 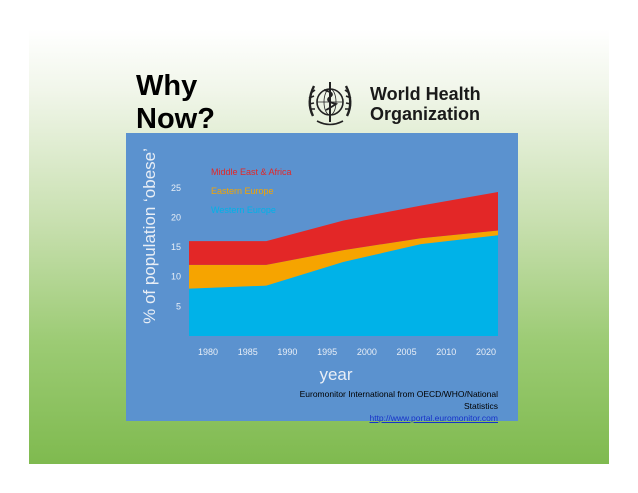 What do you see at coordinates (242, 191) in the screenshot?
I see `legend-entry: Eastern Europe` at bounding box center [242, 191].